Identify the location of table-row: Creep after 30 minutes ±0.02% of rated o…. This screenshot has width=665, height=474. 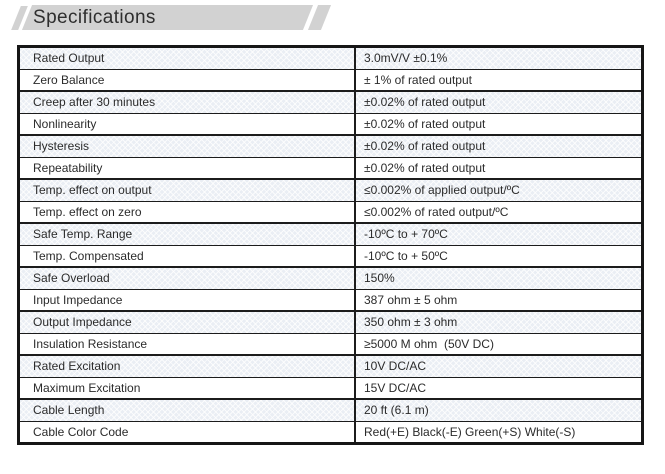
(330, 101).